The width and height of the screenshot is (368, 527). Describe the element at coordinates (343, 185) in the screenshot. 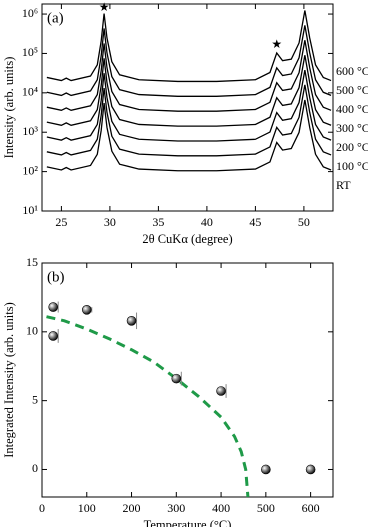

I see `legend-label: RT` at that location.